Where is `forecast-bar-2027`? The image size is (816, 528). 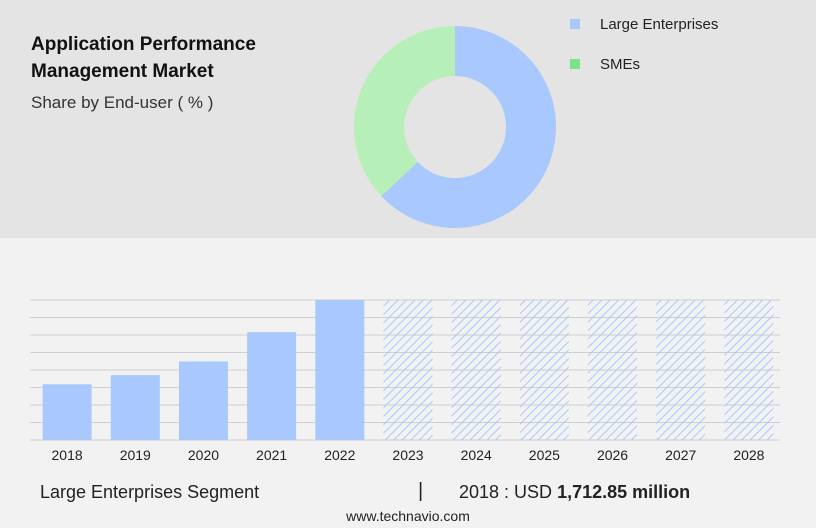
forecast-bar-2027 is located at coordinates (681, 370).